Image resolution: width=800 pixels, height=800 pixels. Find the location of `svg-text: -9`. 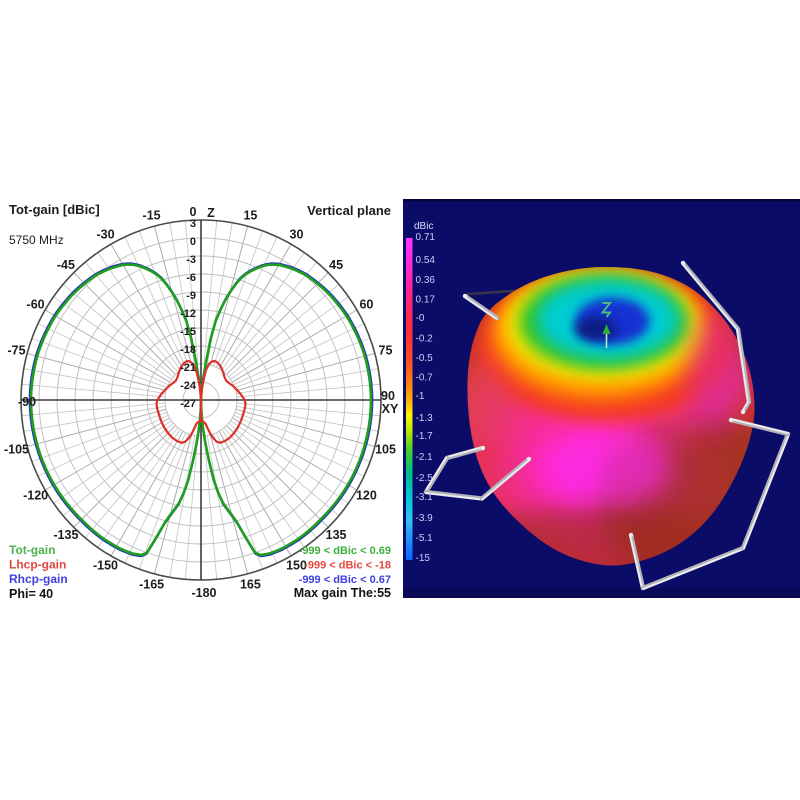

svg-text: -9 is located at coordinates (191, 296).